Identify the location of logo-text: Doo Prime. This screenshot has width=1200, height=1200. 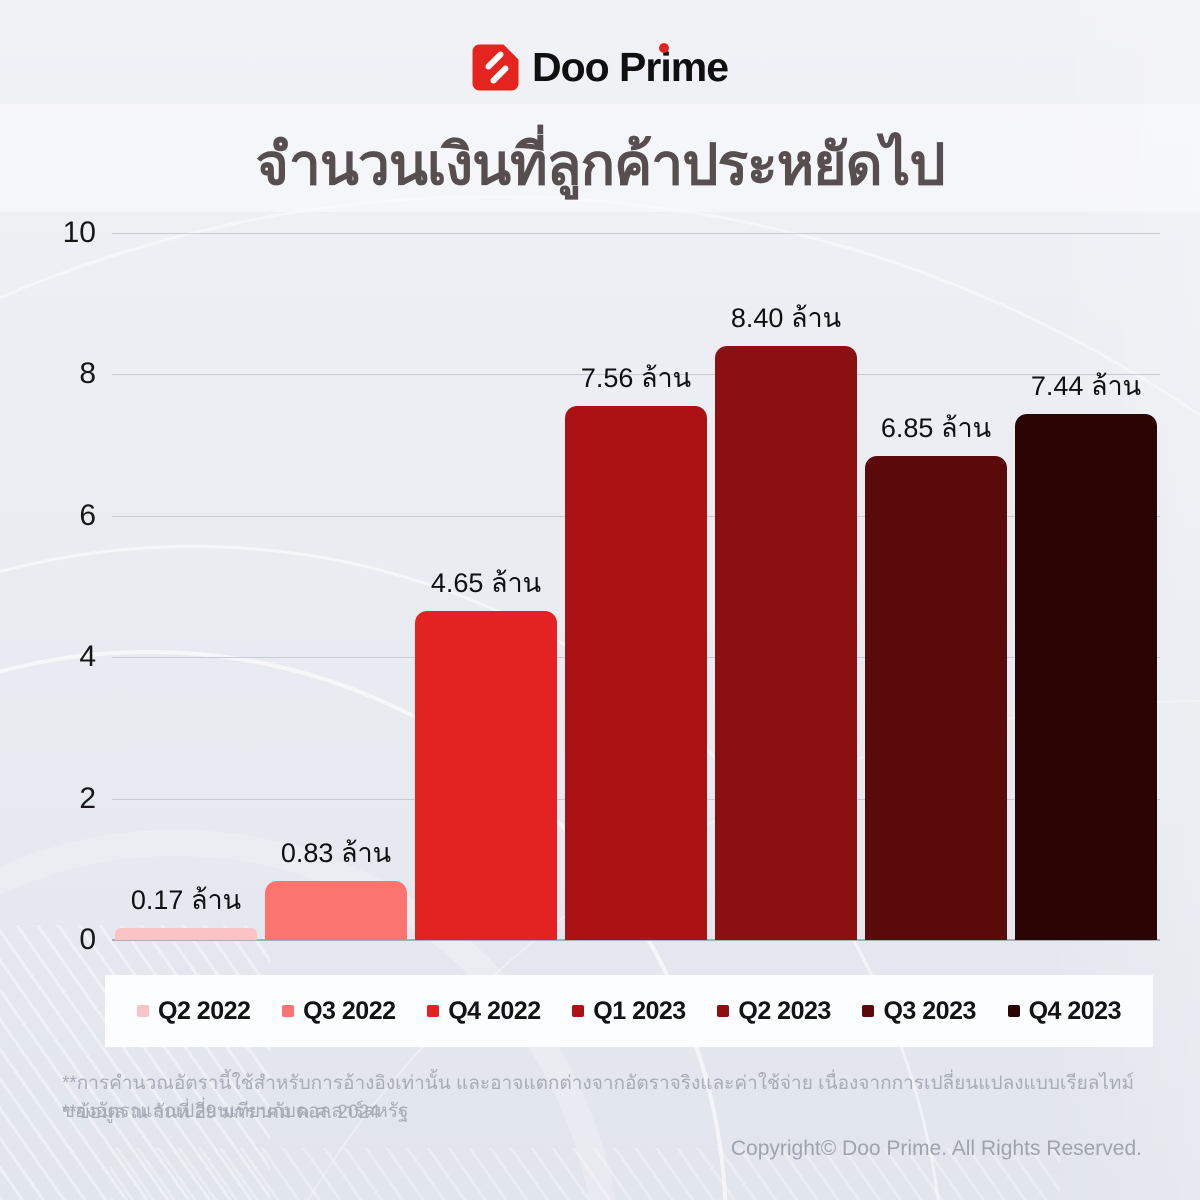
(630, 66).